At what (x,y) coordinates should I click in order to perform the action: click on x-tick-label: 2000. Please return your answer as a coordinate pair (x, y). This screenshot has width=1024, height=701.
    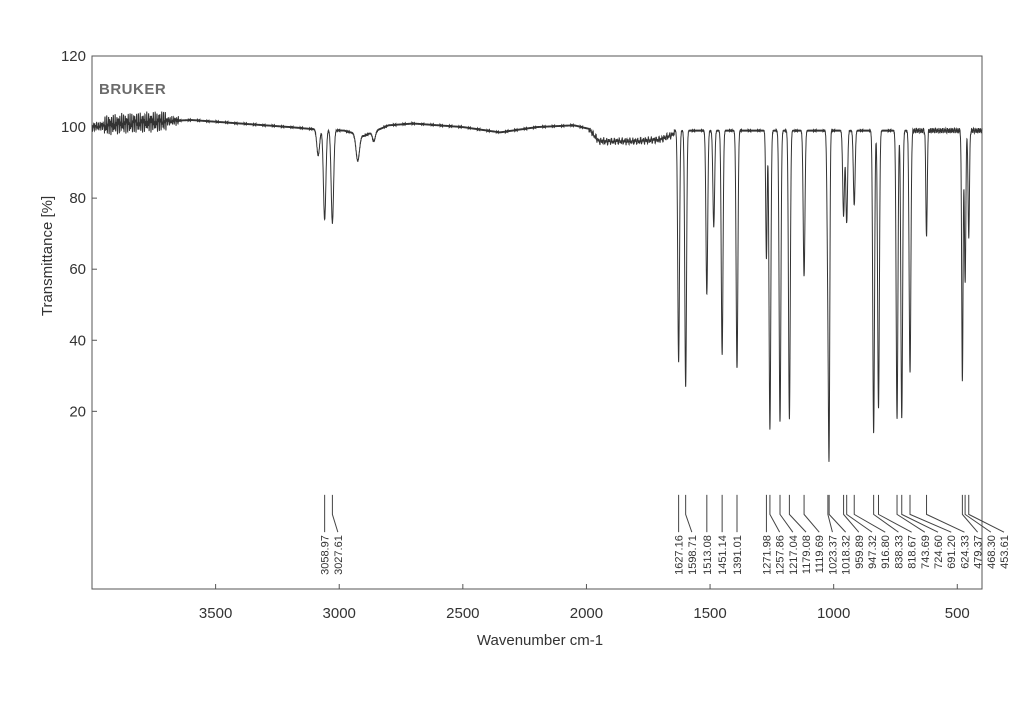
    Looking at the image, I should click on (586, 613).